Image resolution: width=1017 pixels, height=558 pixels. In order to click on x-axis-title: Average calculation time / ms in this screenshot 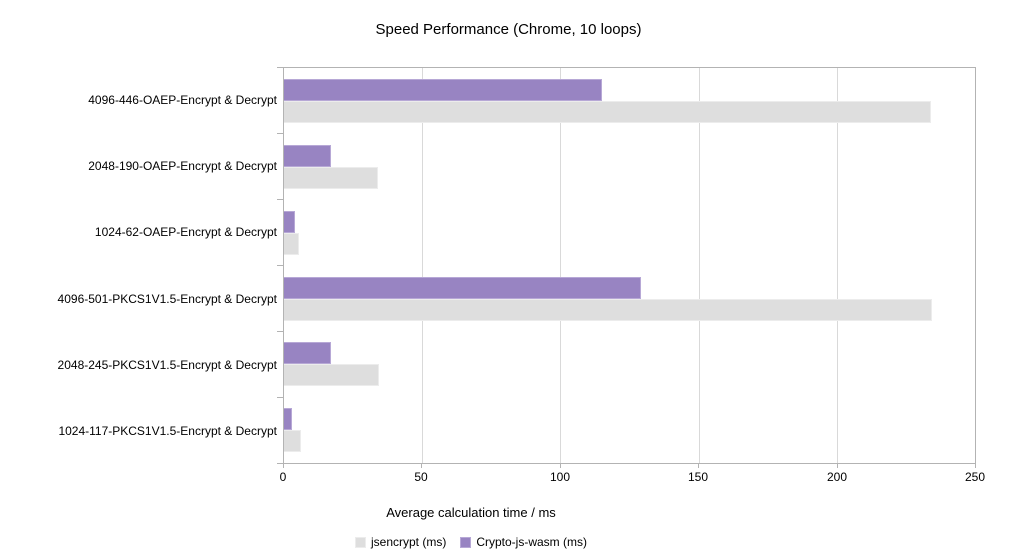, I will do `click(471, 512)`.